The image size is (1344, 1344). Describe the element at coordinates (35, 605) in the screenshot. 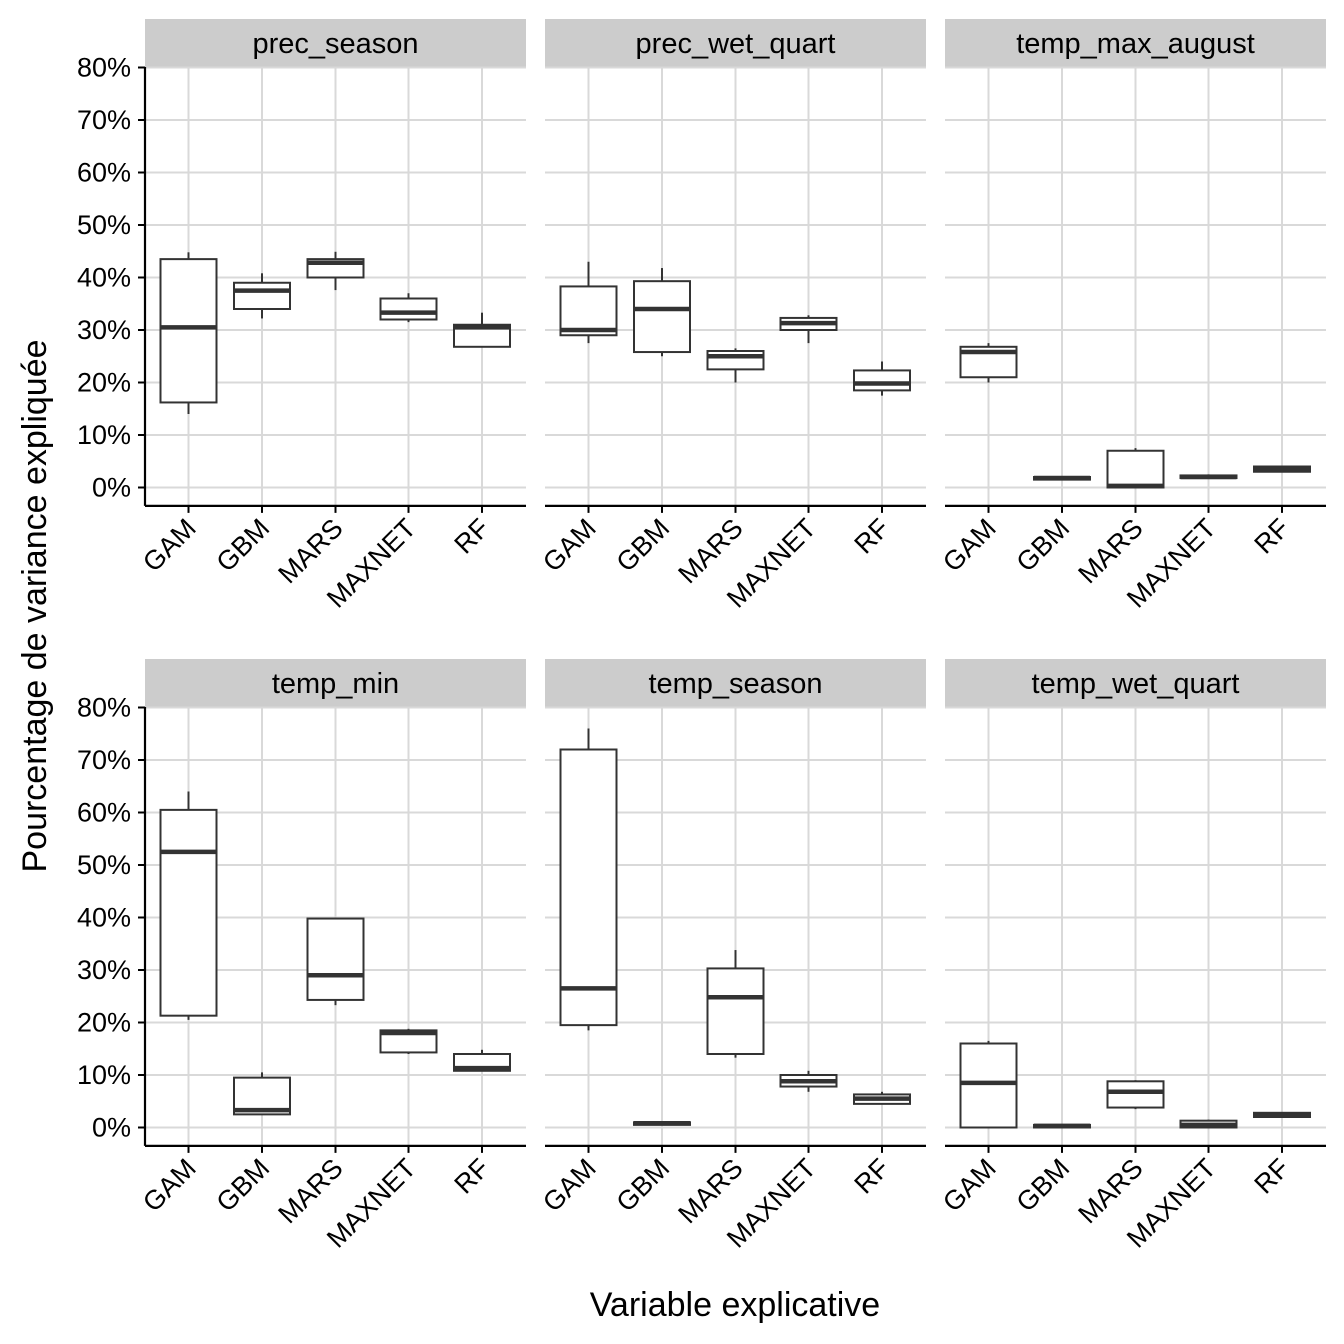

I see `y-axis-title: Pourcentage de variance expliquée` at that location.